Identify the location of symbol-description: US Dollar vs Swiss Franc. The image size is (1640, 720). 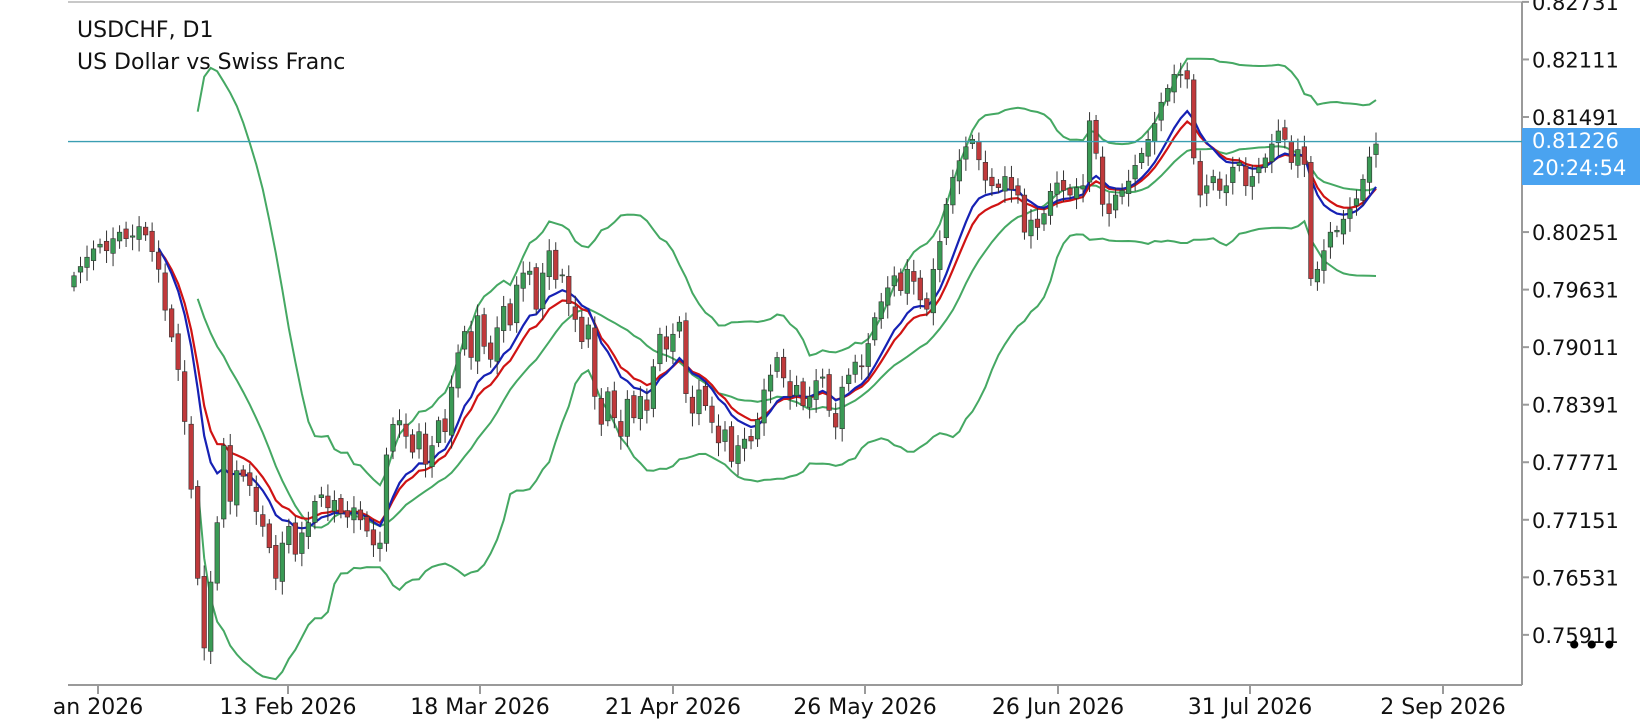
(211, 62).